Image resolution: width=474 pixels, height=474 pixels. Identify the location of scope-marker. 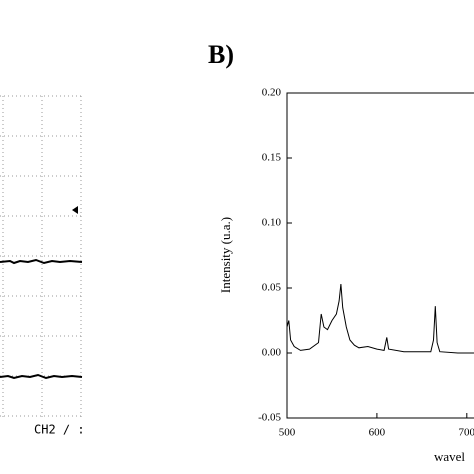
(75, 210).